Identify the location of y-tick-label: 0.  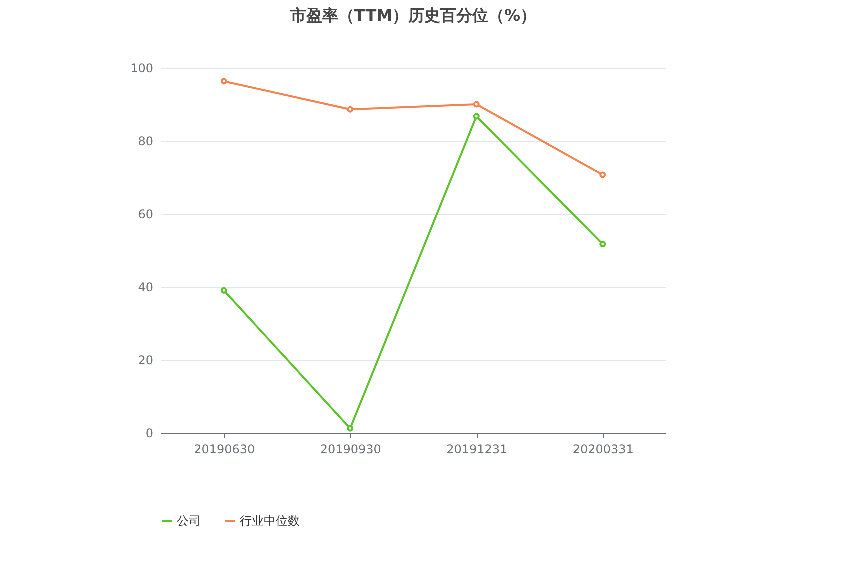
(150, 433).